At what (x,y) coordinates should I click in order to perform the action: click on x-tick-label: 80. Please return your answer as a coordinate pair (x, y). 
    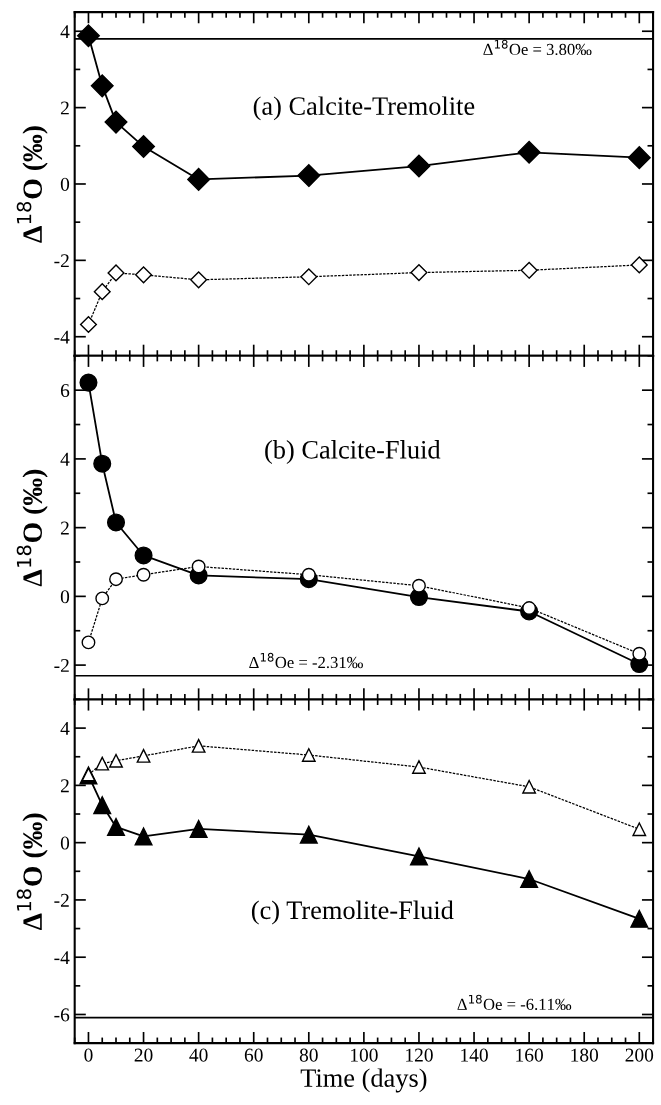
    Looking at the image, I should click on (308, 1055).